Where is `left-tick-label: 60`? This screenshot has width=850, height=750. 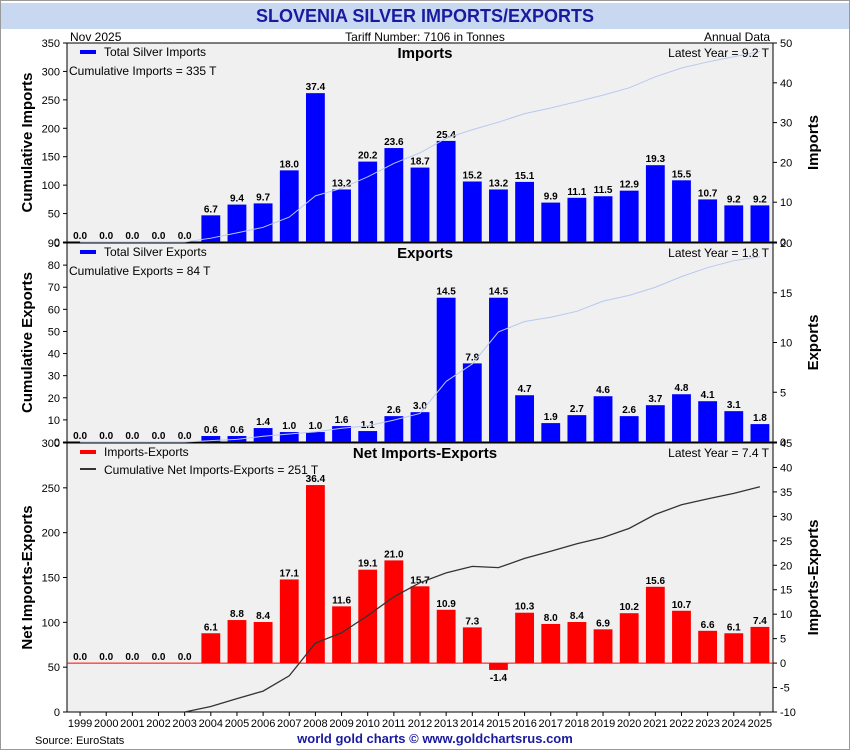
left-tick-label: 60 is located at coordinates (54, 310).